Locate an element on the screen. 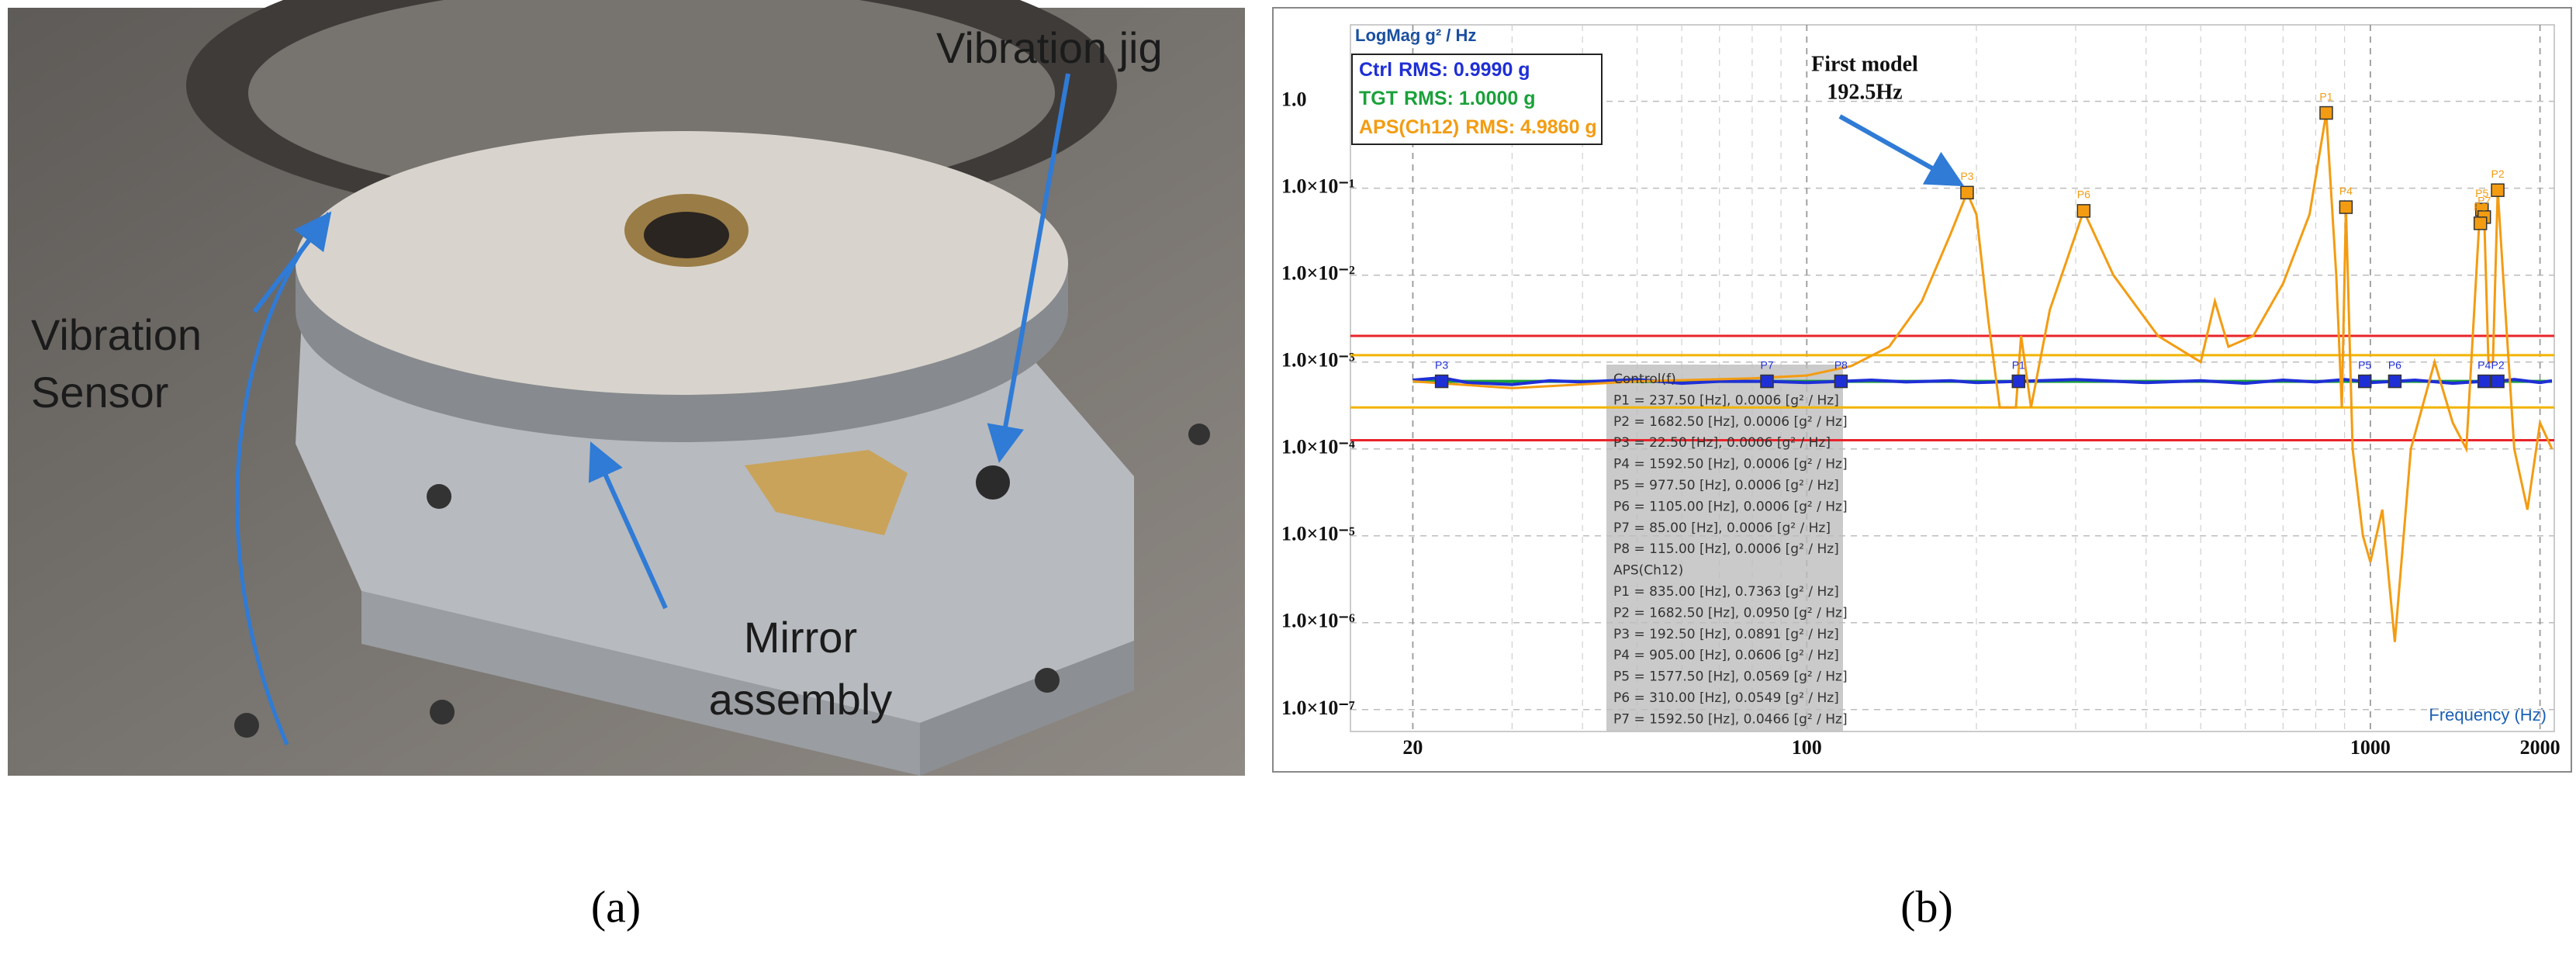 The image size is (2576, 958). legend-box is located at coordinates (1477, 99).